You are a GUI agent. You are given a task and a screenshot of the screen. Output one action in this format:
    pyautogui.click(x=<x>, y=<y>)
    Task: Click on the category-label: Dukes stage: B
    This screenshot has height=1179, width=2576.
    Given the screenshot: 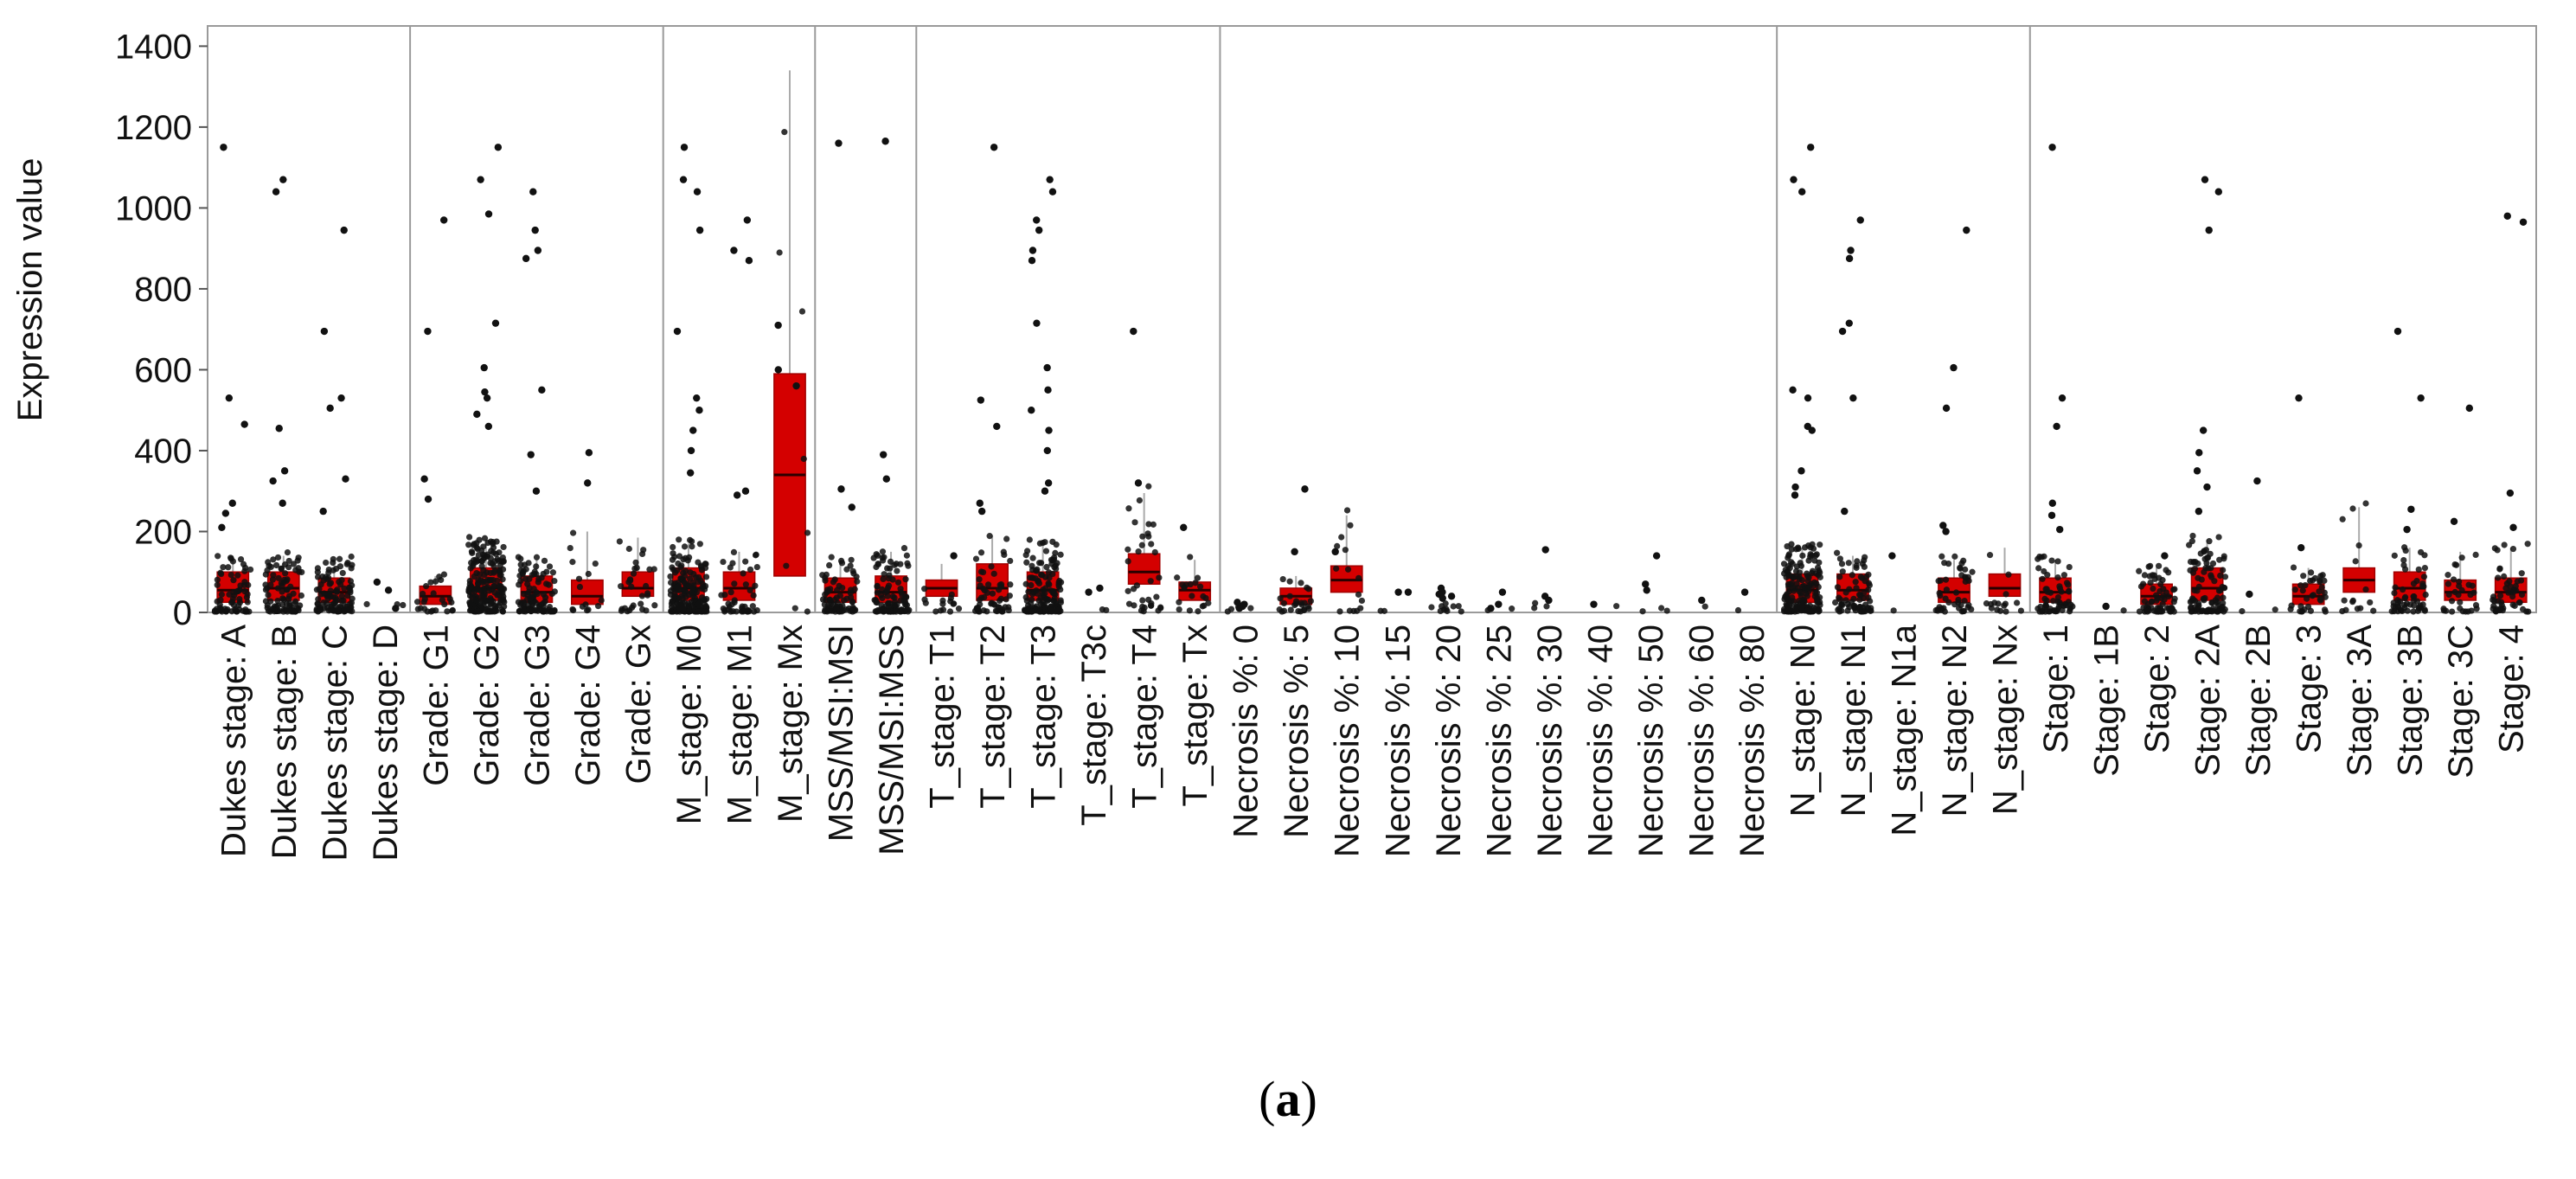 What is the action you would take?
    pyautogui.click(x=285, y=742)
    